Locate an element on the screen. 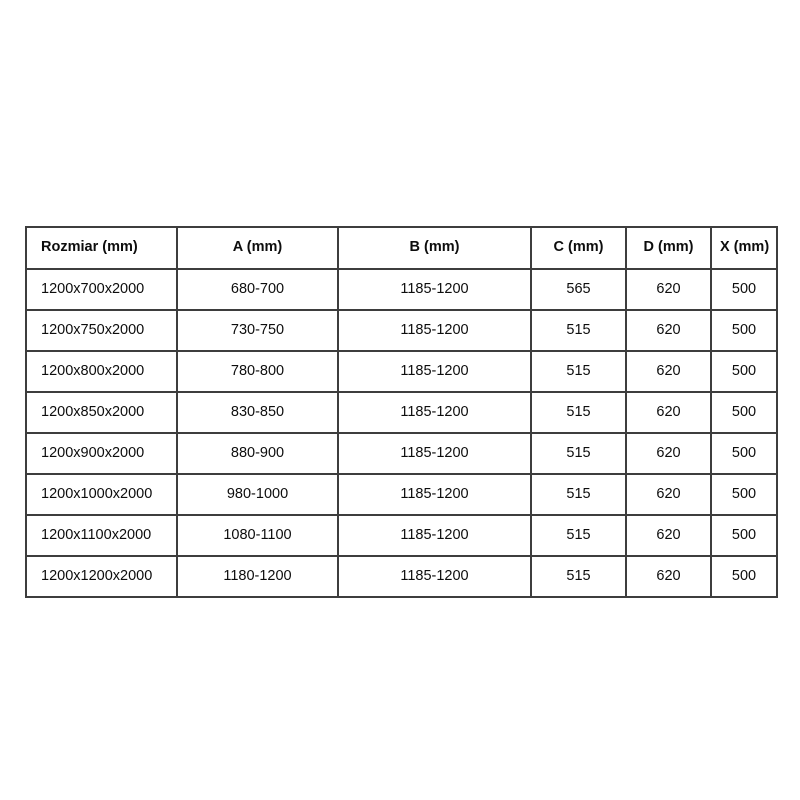  cell-a: 980-1000 is located at coordinates (257, 494).